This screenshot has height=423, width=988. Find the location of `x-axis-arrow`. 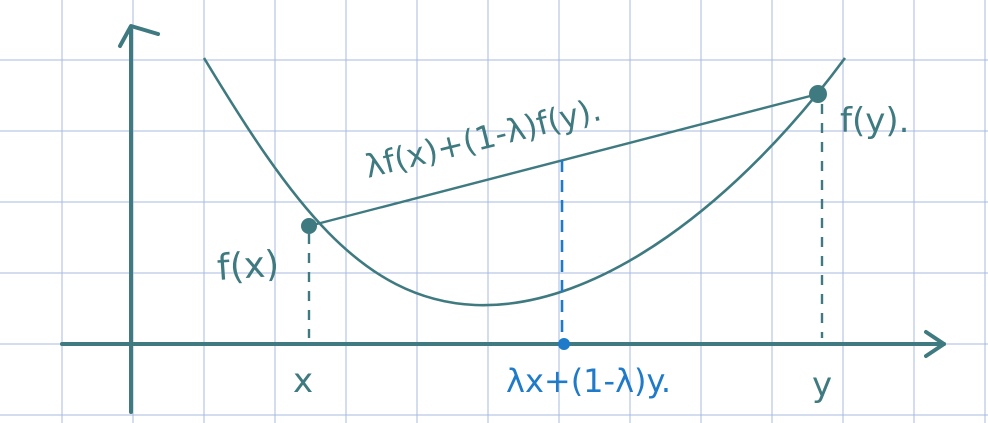

x-axis-arrow is located at coordinates (935, 344).